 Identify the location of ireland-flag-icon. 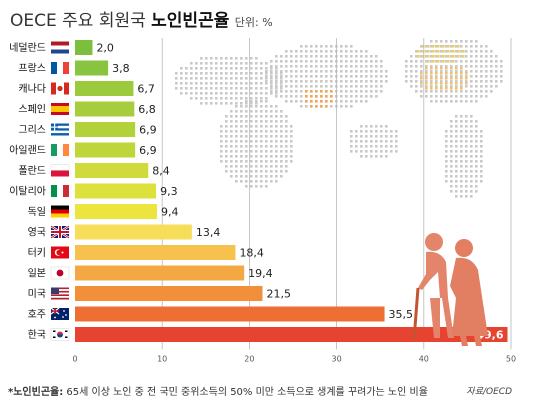
(60, 150).